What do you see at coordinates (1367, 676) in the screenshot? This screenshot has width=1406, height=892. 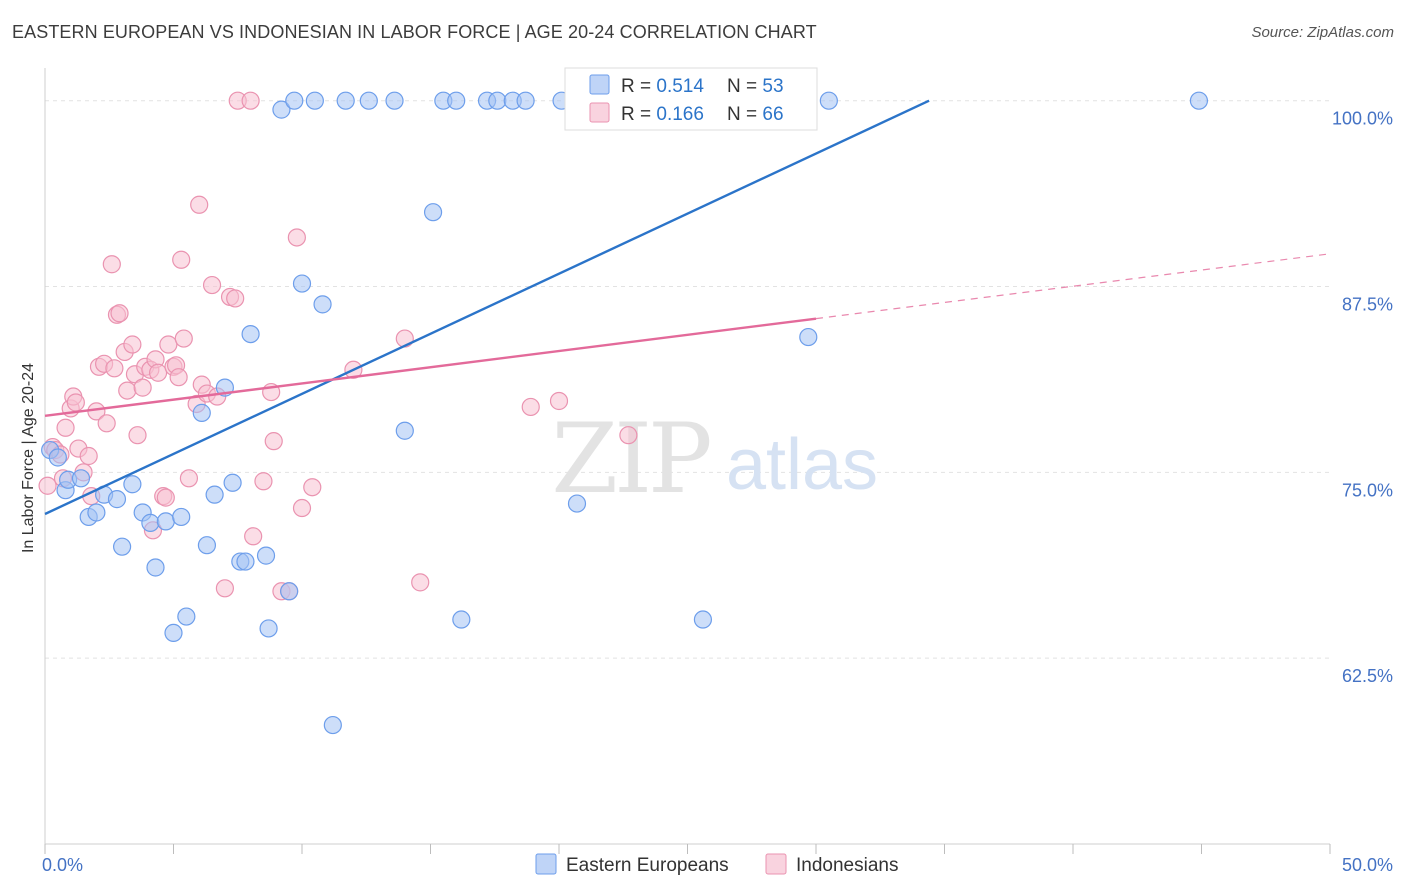 I see `y-tick-label-3: 62.5%` at bounding box center [1367, 676].